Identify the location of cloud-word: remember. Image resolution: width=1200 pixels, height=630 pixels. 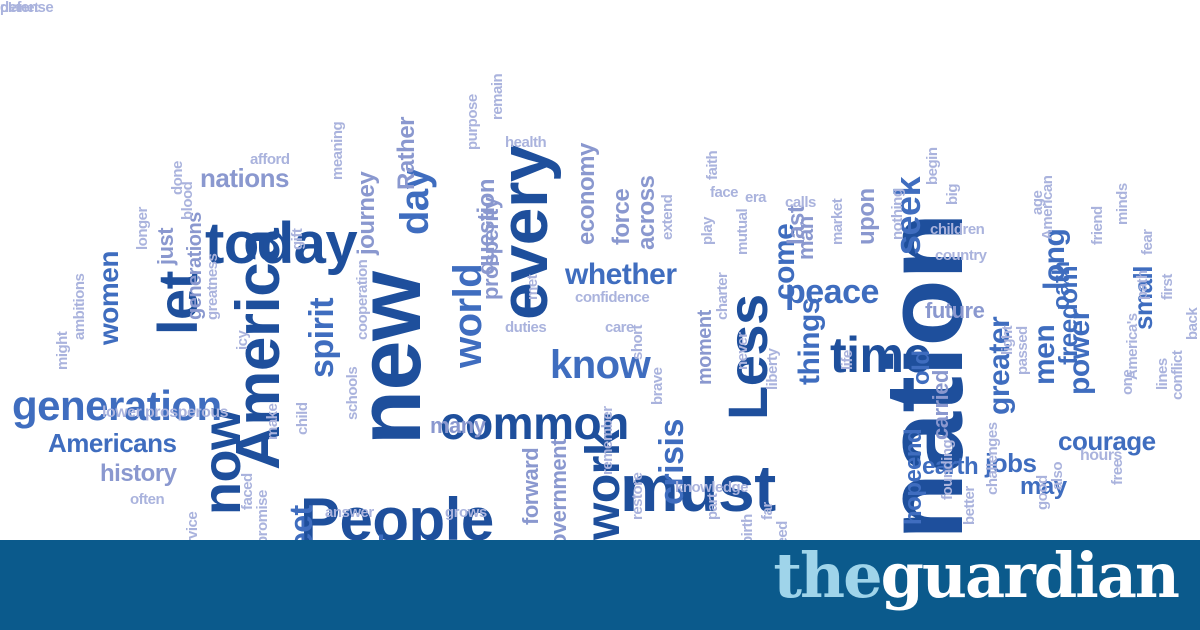
(607, 440).